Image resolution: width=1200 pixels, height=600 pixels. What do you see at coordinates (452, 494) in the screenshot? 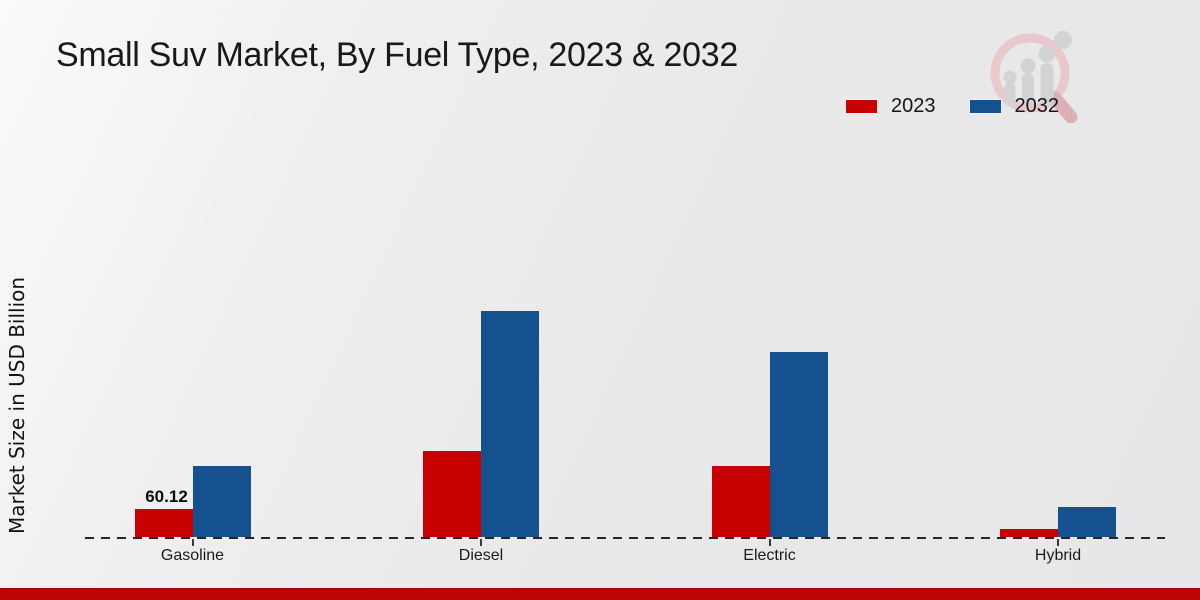
I see `bar-2023-diesel` at bounding box center [452, 494].